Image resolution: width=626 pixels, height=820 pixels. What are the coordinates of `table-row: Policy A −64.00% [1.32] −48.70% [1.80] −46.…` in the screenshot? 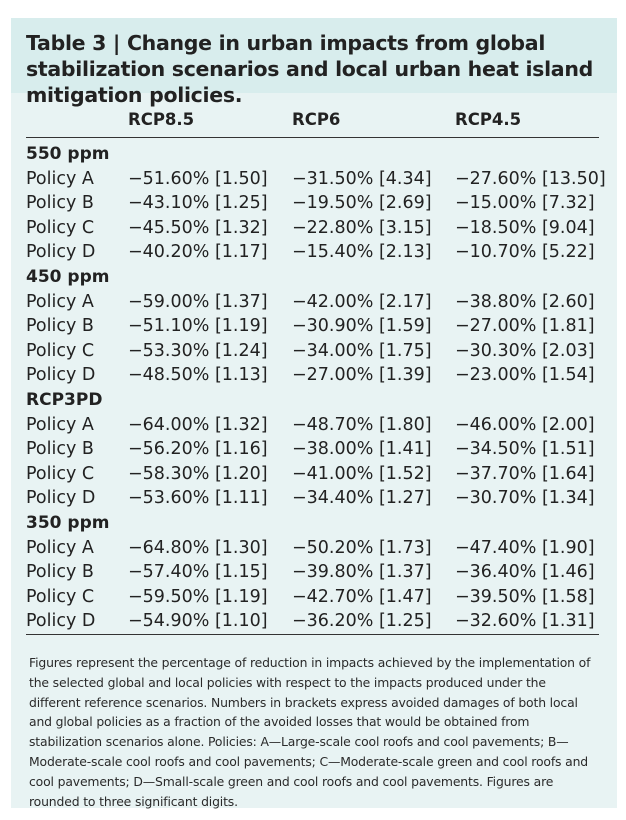 It's located at (314, 425).